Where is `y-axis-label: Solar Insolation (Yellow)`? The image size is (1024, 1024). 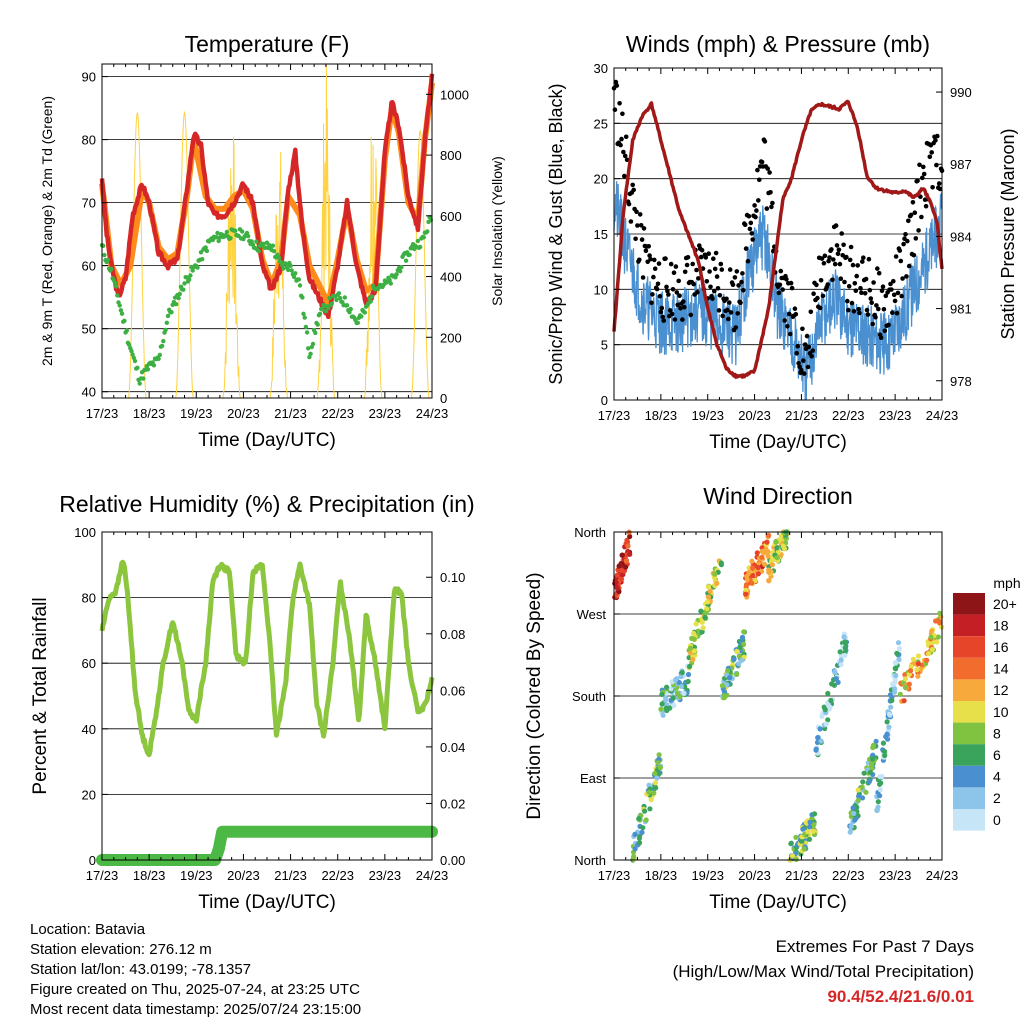
y-axis-label: Solar Insolation (Yellow) is located at coordinates (497, 231).